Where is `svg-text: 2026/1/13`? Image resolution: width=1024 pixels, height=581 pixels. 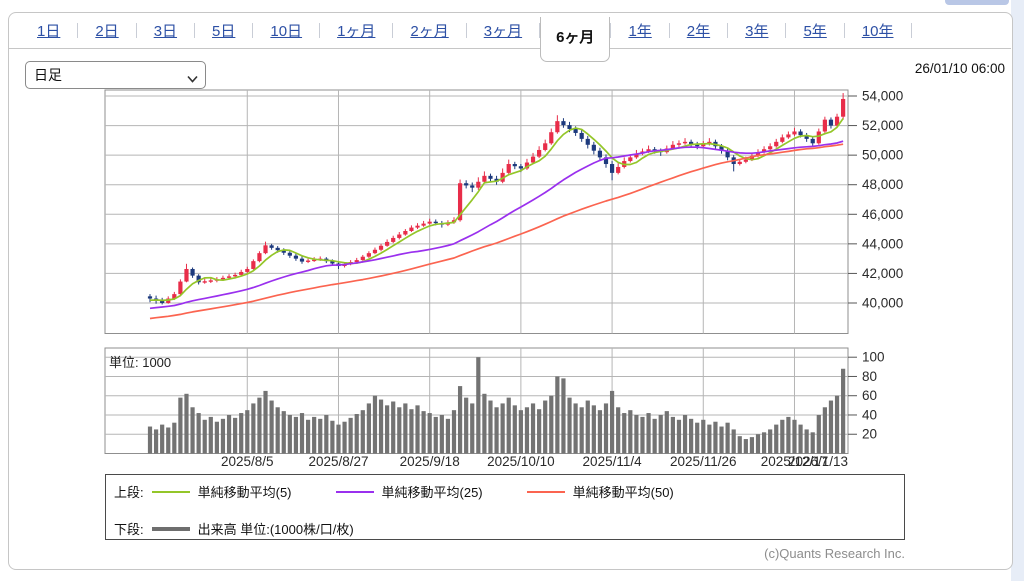
svg-text: 2026/1/13 is located at coordinates (818, 461).